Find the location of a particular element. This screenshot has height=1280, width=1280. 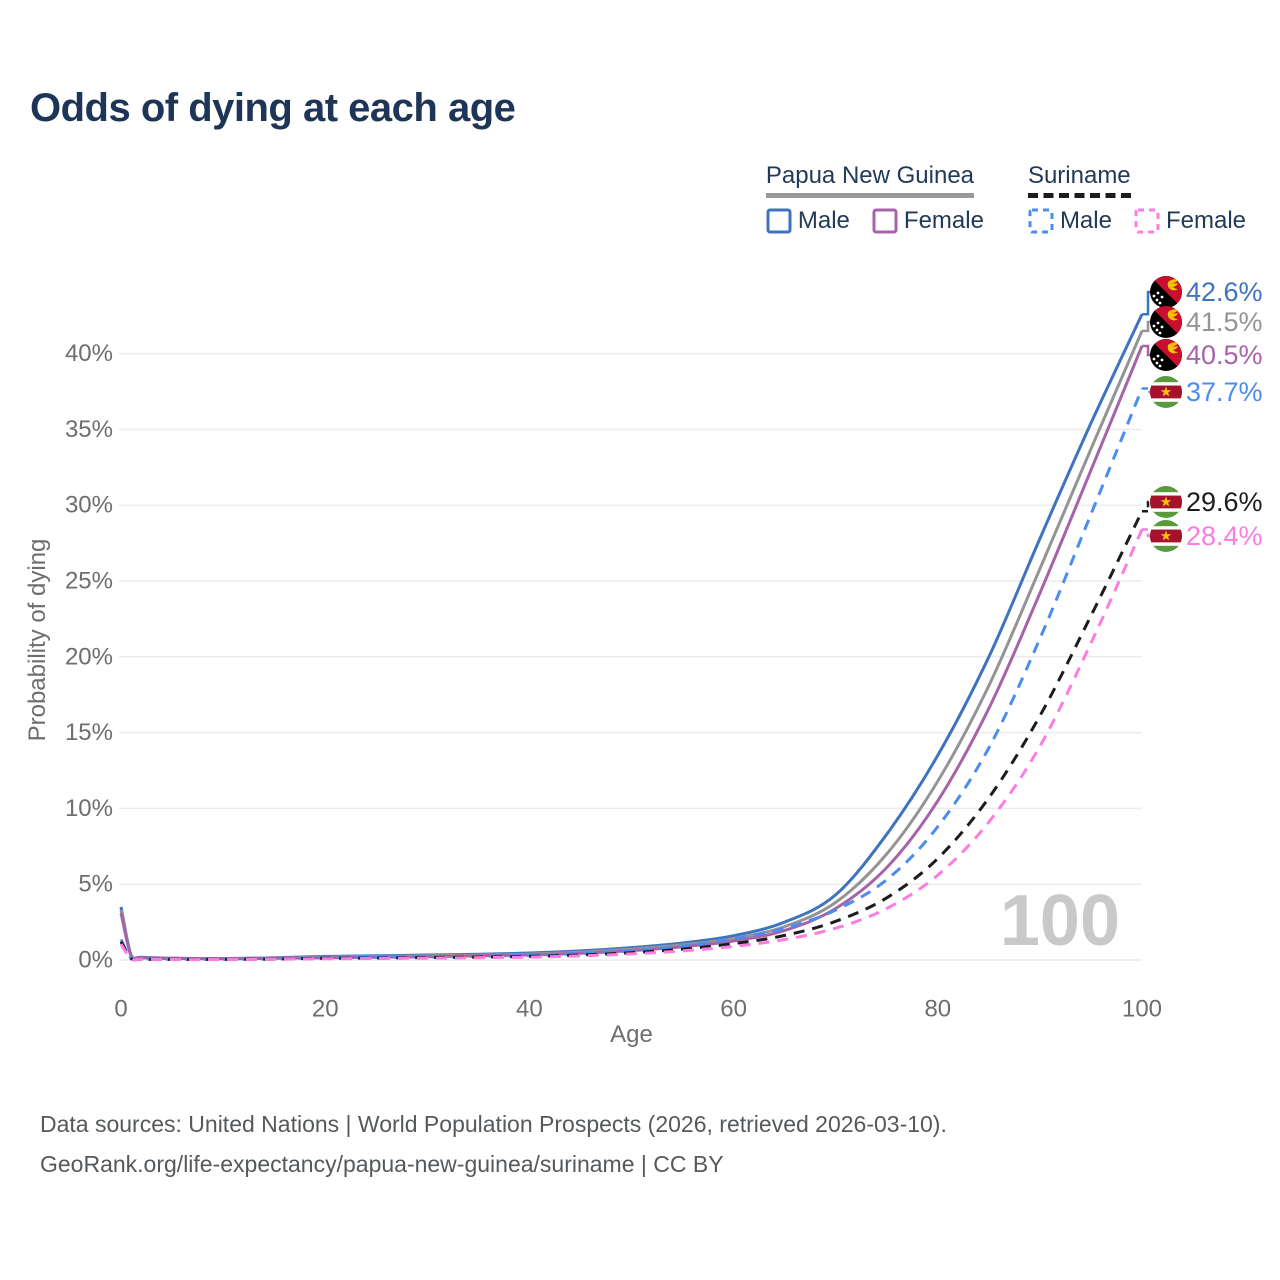

legend-items-suriname: Male Female is located at coordinates (1137, 221).